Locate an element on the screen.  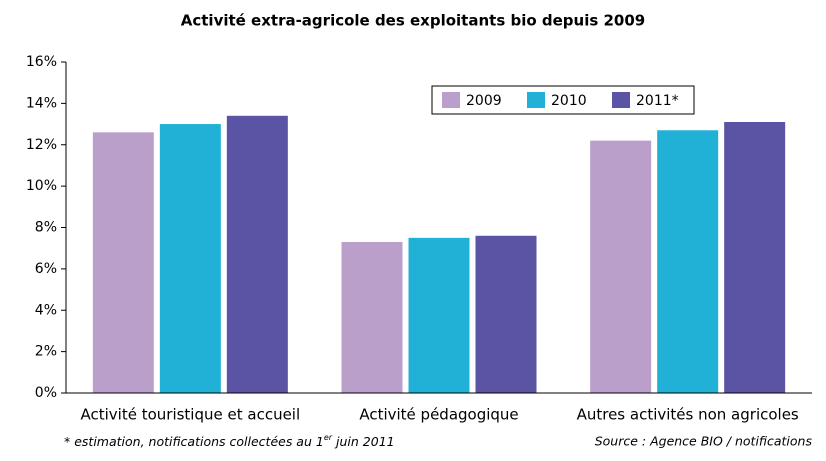
legend-label: 2009 is located at coordinates (484, 101).